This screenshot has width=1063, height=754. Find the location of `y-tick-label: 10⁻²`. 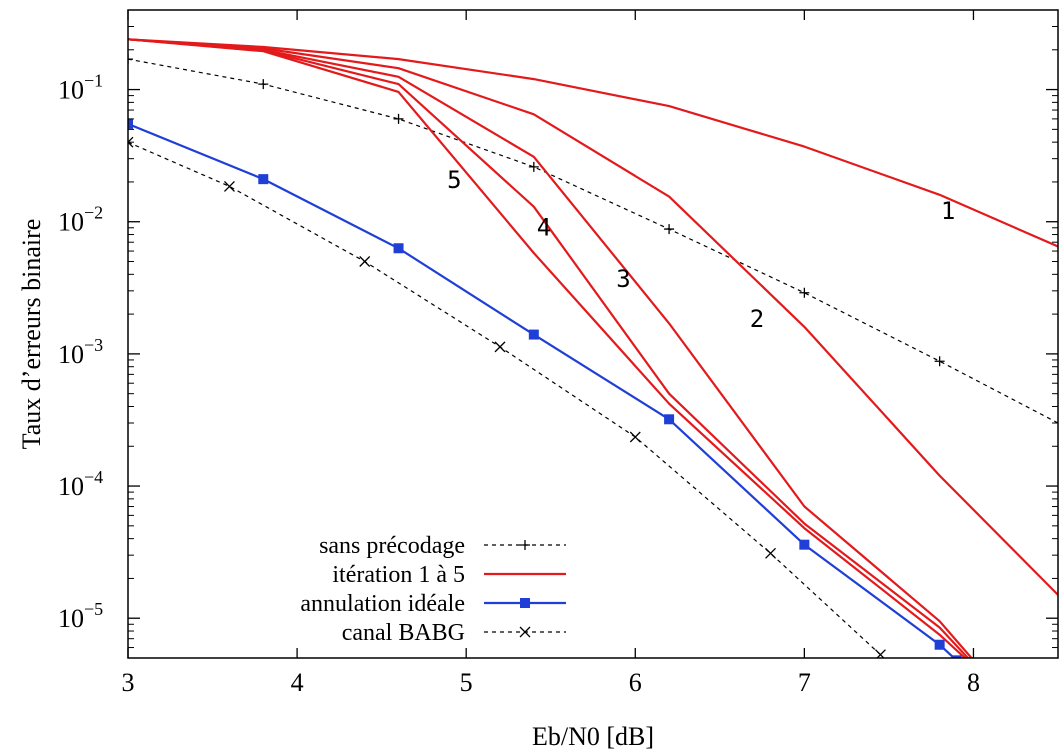

y-tick-label: 10⁻² is located at coordinates (80, 220).